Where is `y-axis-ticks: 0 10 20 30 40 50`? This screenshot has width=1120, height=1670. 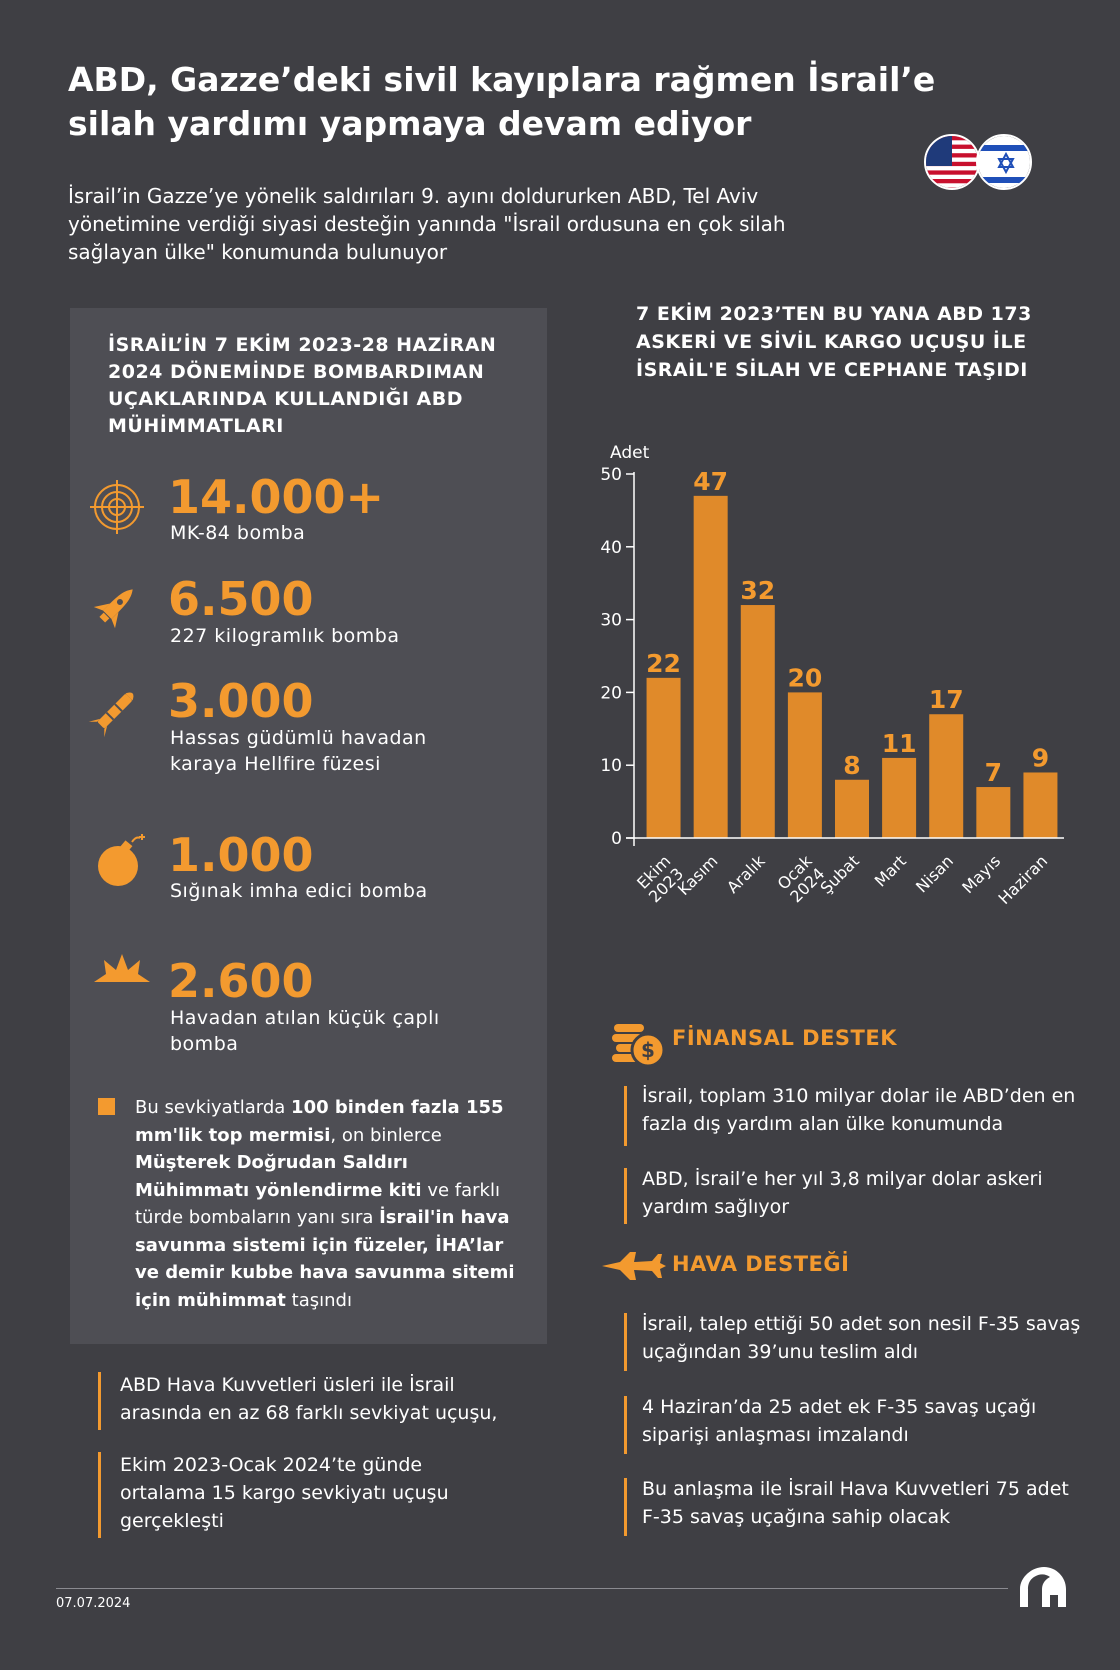 y-axis-ticks: 0 10 20 30 40 50 is located at coordinates (617, 657).